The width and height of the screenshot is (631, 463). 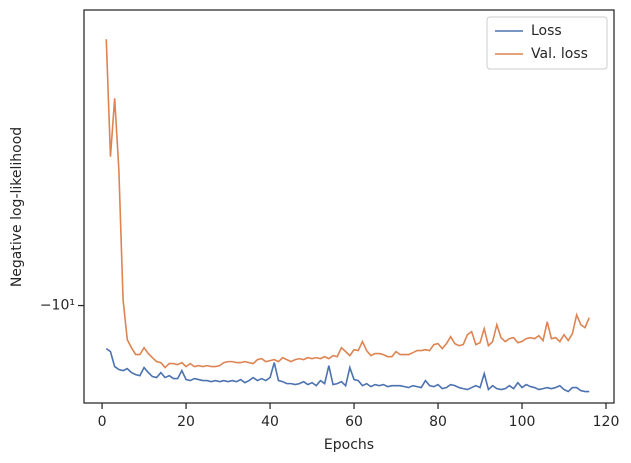 What do you see at coordinates (17, 207) in the screenshot?
I see `y-axis-label: Negative log-likelihood` at bounding box center [17, 207].